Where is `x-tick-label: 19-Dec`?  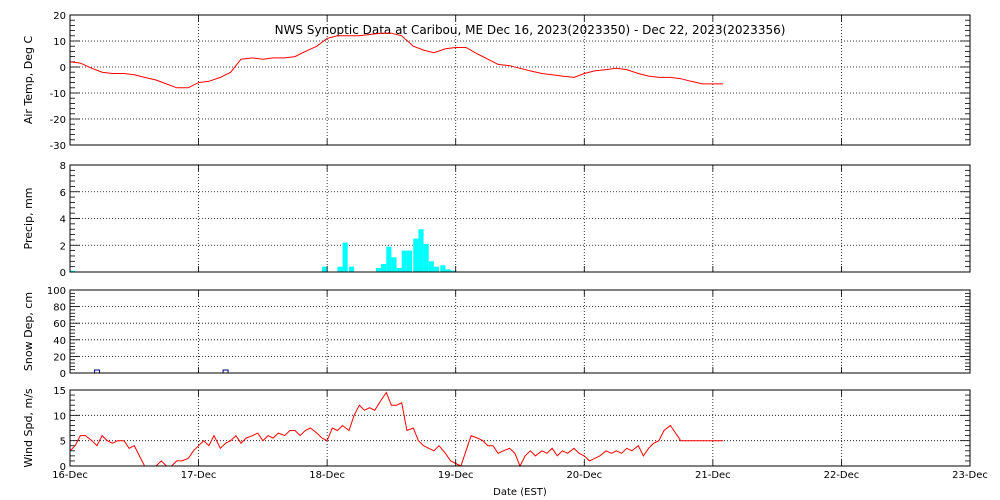 x-tick-label: 19-Dec is located at coordinates (456, 475).